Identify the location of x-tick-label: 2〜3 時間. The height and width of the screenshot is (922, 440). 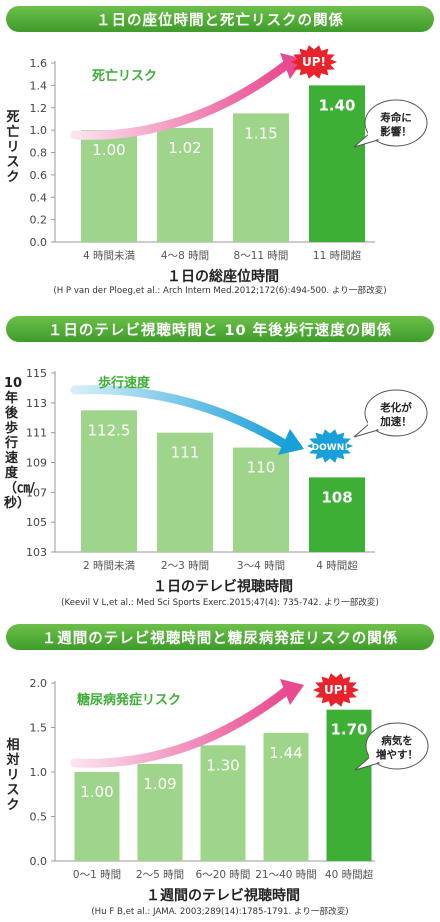
(185, 566).